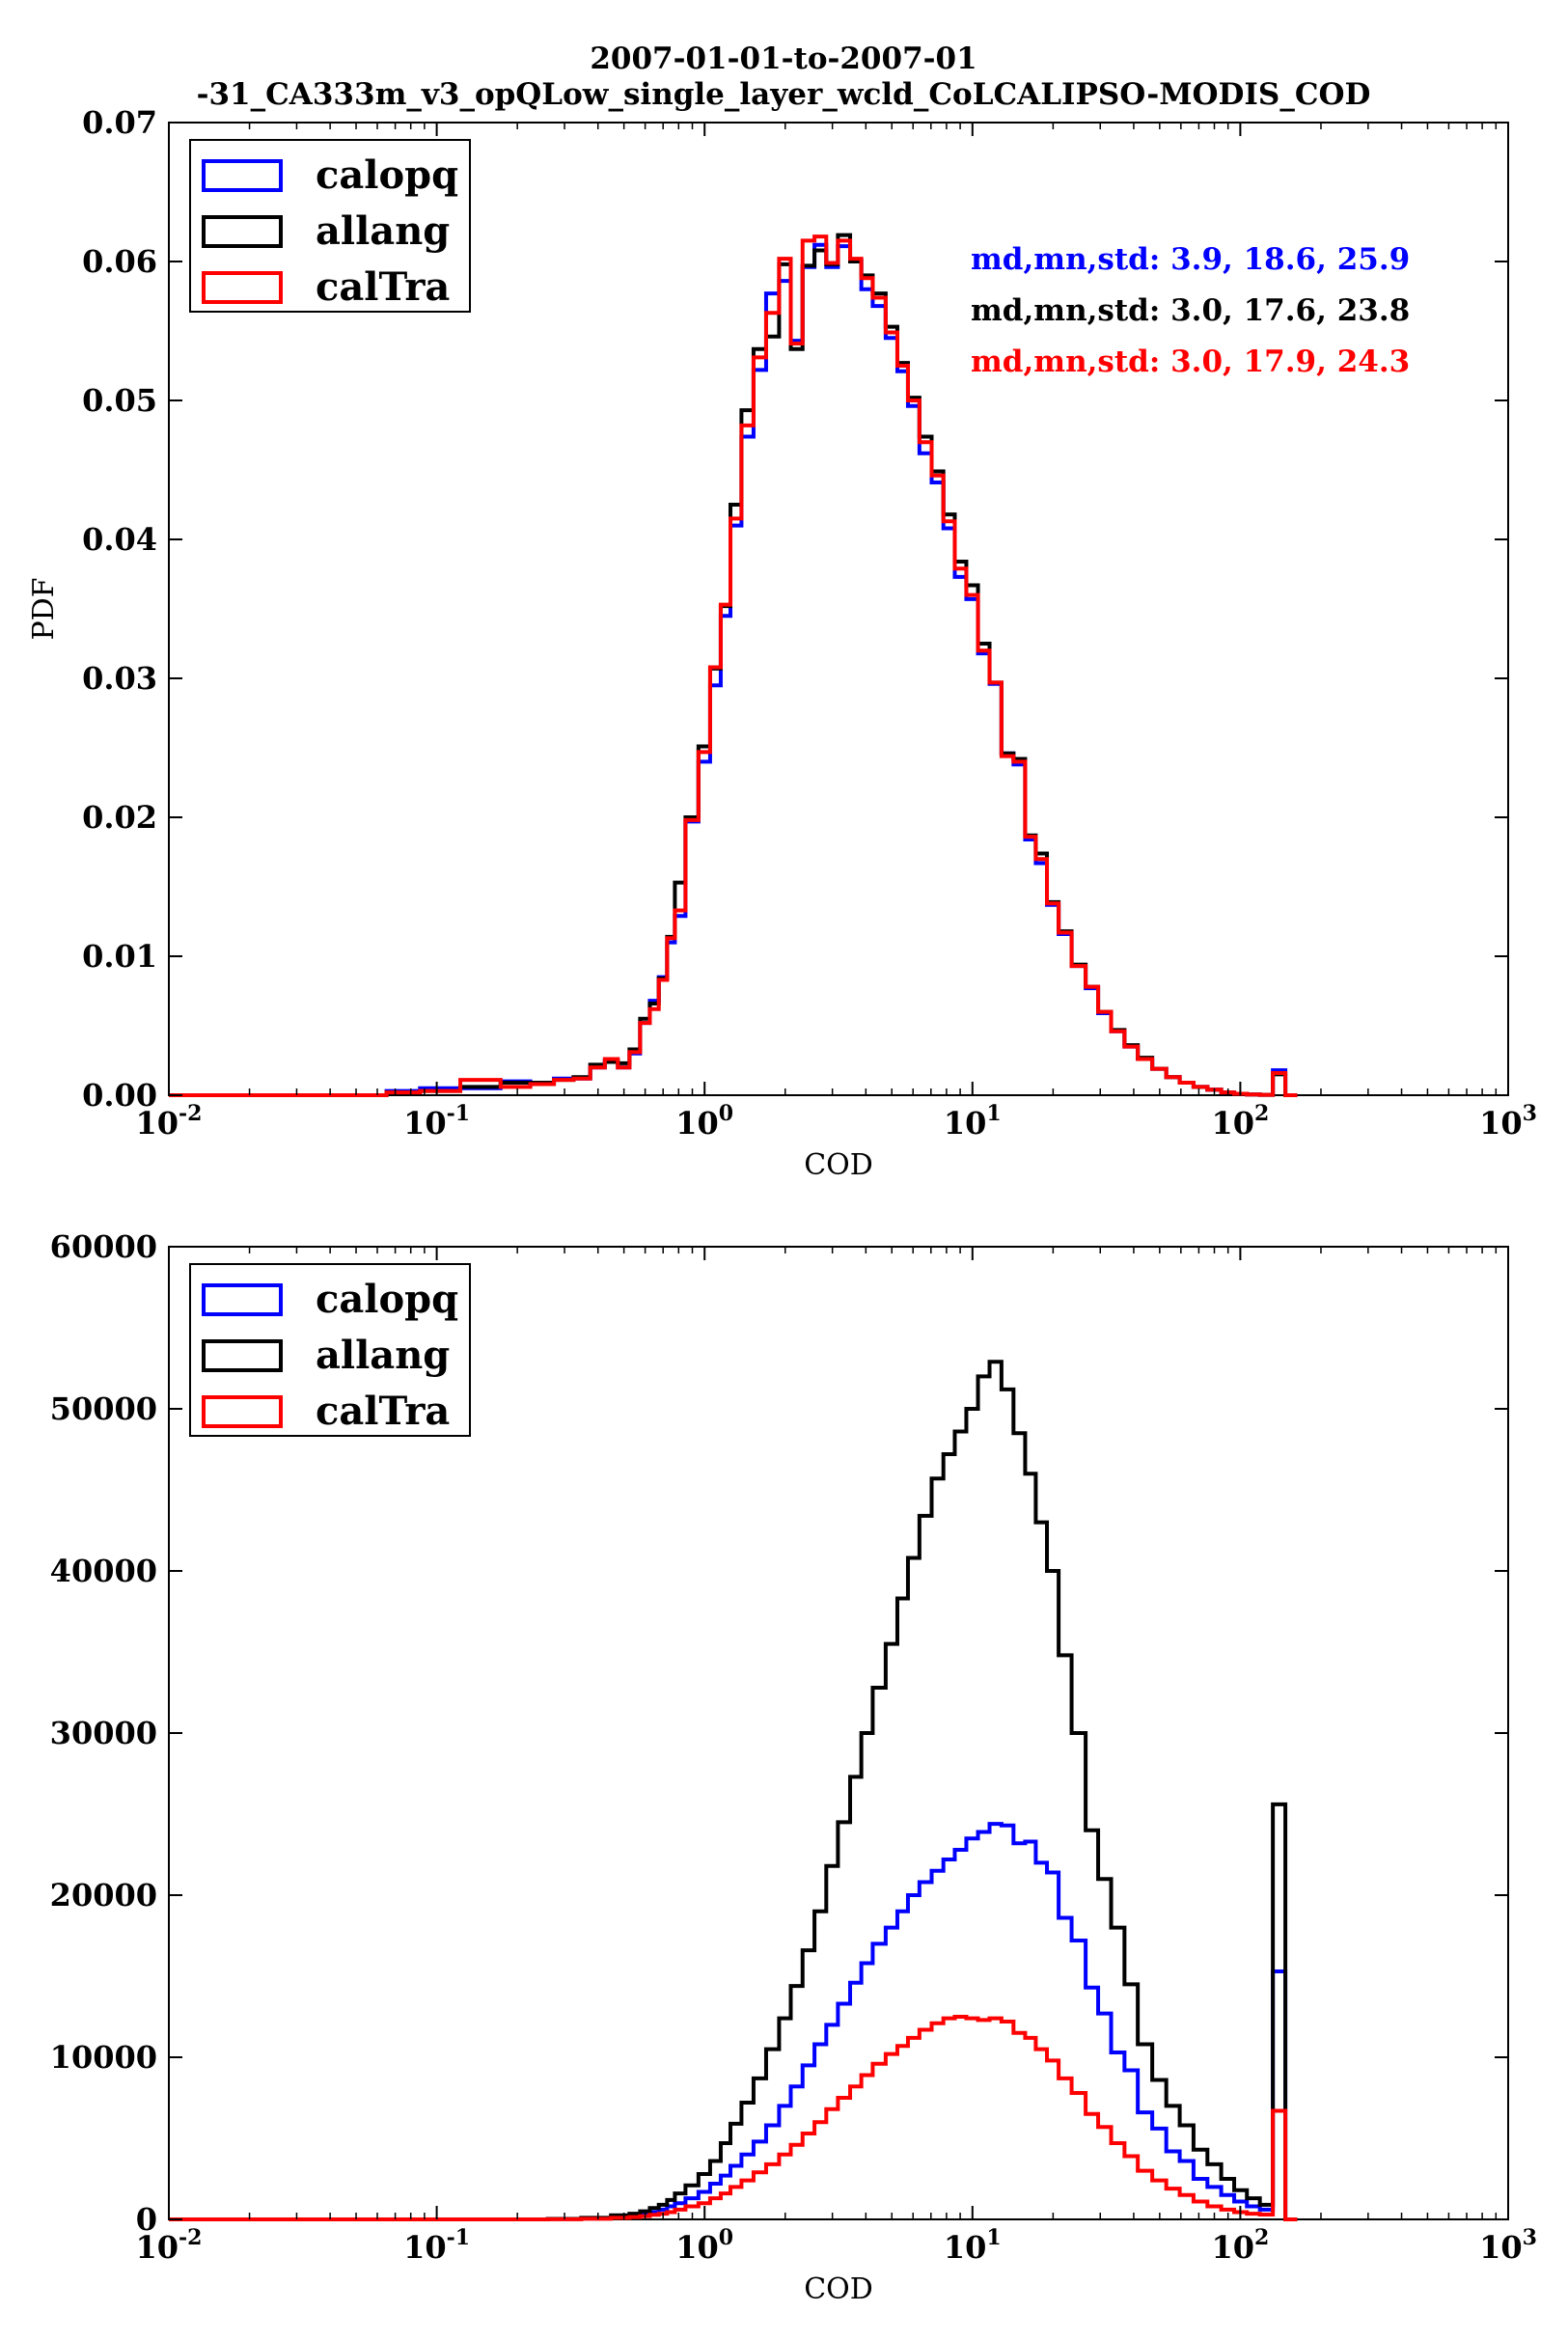 Image resolution: width=1568 pixels, height=2340 pixels. What do you see at coordinates (44, 609) in the screenshot?
I see `y-axis-label: PDF` at bounding box center [44, 609].